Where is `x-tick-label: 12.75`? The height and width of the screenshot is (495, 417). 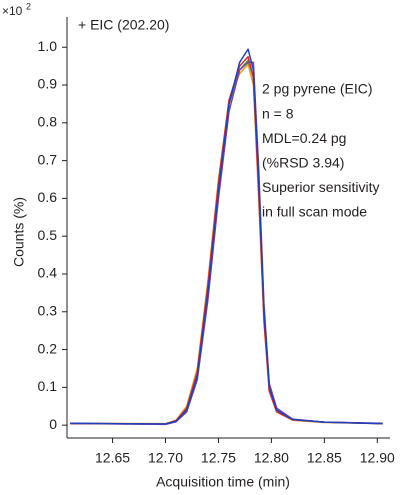
x-tick-label: 12.75 is located at coordinates (218, 458).